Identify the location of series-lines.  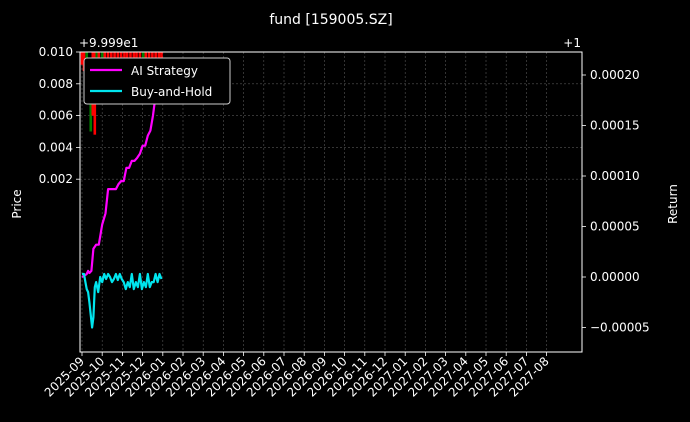
(122, 199).